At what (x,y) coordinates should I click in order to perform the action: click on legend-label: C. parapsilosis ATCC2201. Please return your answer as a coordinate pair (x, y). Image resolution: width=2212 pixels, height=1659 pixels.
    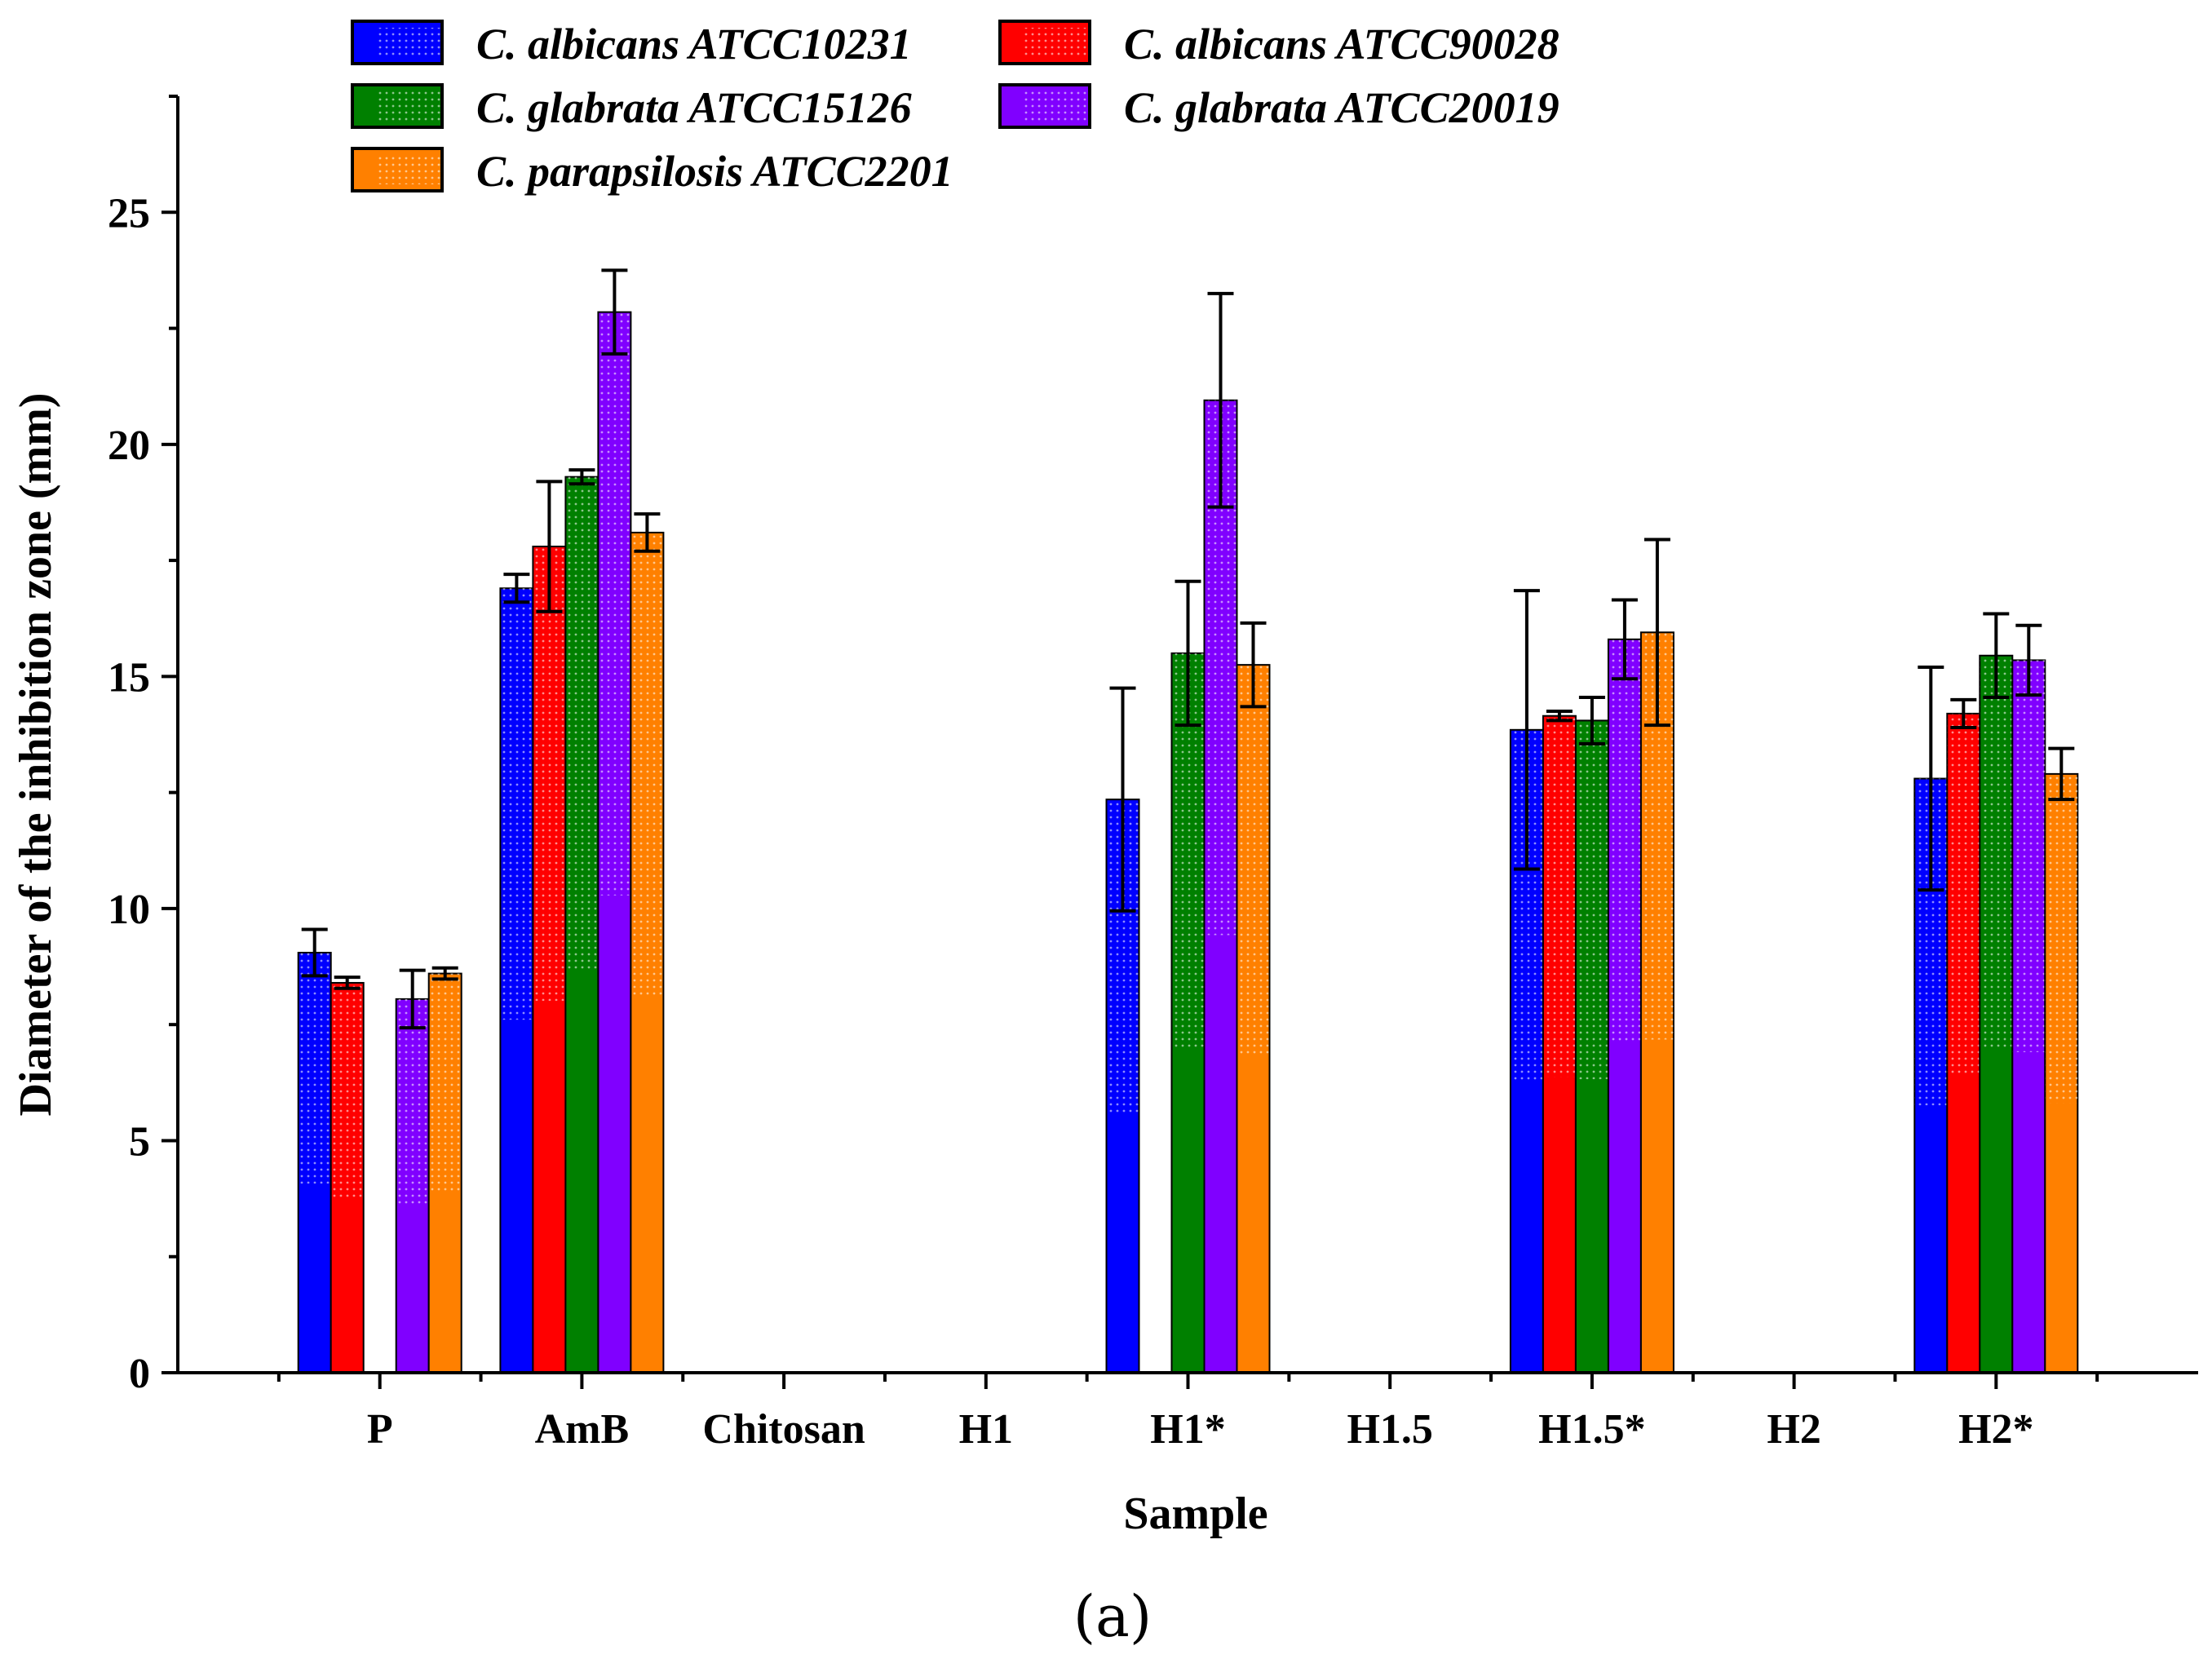
    Looking at the image, I should click on (714, 171).